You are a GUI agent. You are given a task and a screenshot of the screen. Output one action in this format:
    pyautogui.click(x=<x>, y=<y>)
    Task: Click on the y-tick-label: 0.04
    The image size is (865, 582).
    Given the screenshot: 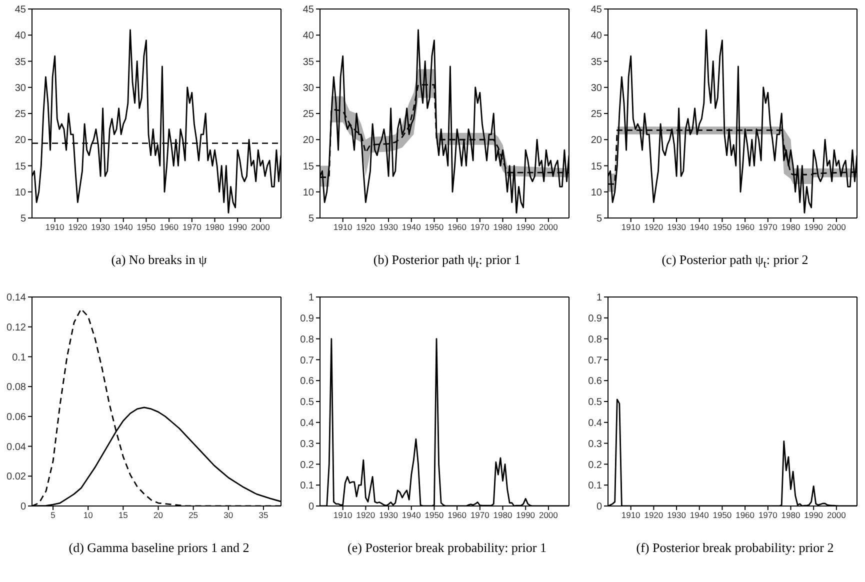 What is the action you would take?
    pyautogui.click(x=16, y=447)
    